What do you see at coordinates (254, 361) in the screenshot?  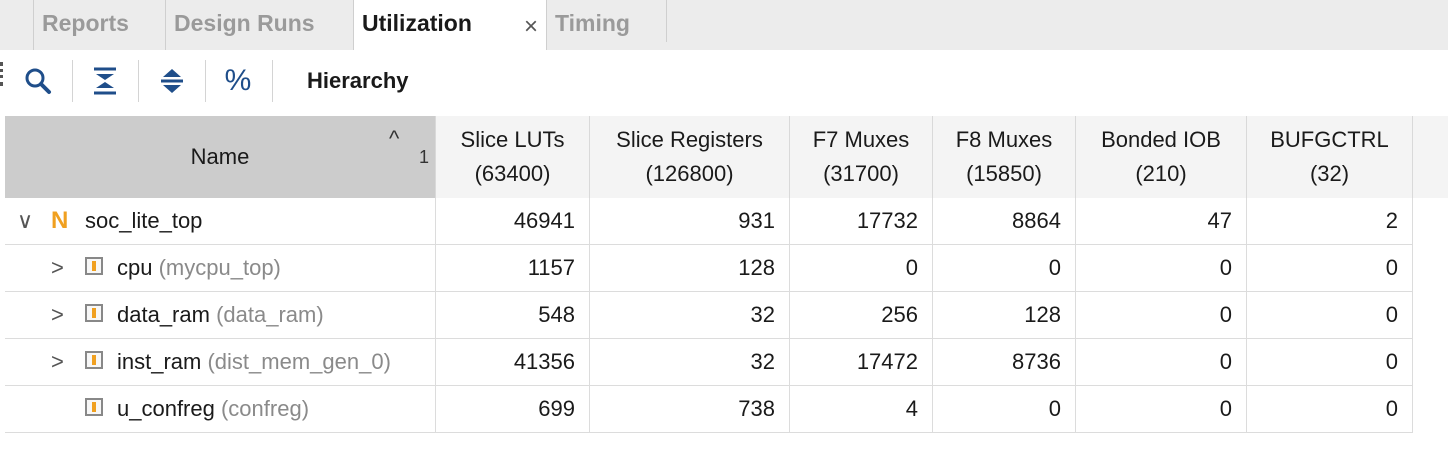 I see `instance-label: inst_ram (dist_mem_gen_0)` at bounding box center [254, 361].